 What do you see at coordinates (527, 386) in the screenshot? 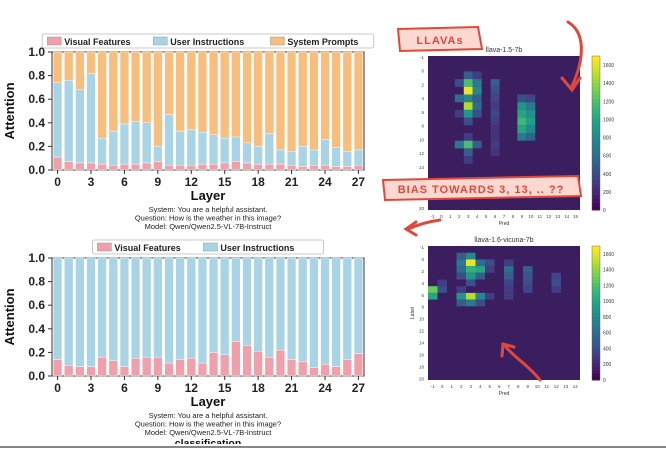
I see `heatmap-x-tick-label: 9` at bounding box center [527, 386].